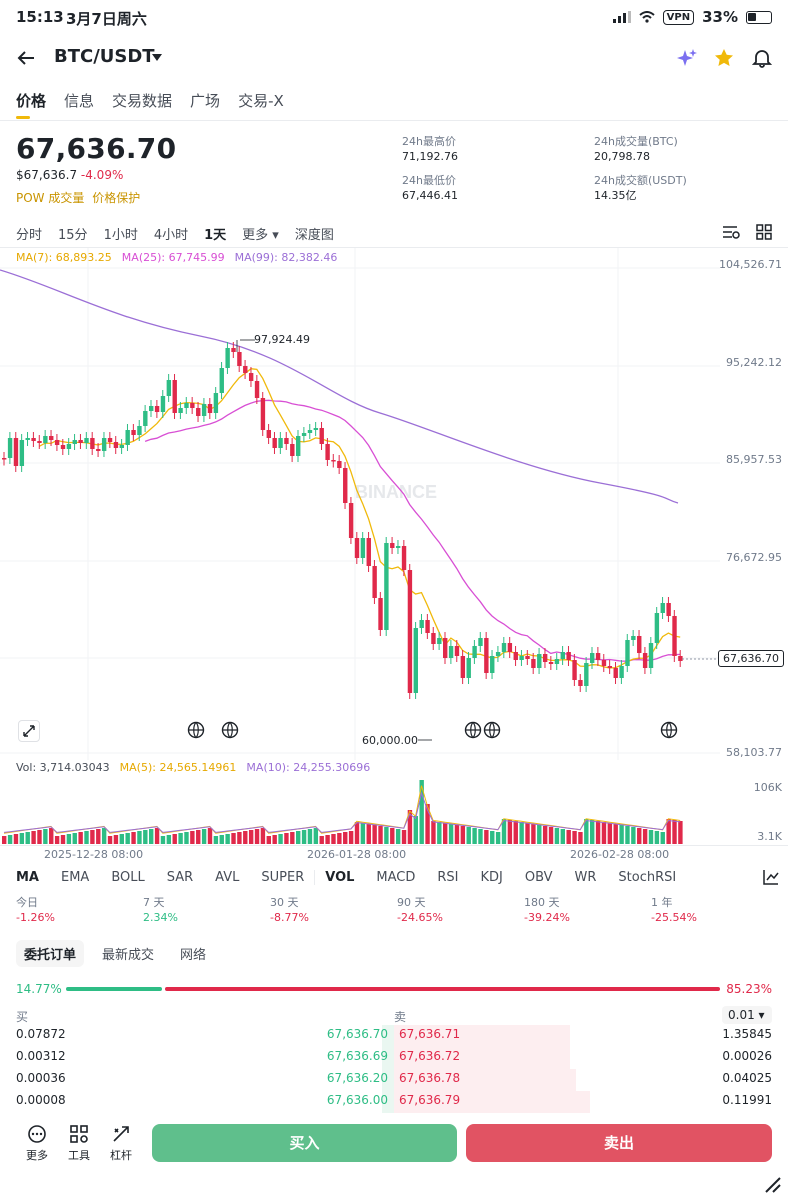  I want to click on bottom-bar: 更多 工具 杠杆 买入 卖出, so click(394, 1144).